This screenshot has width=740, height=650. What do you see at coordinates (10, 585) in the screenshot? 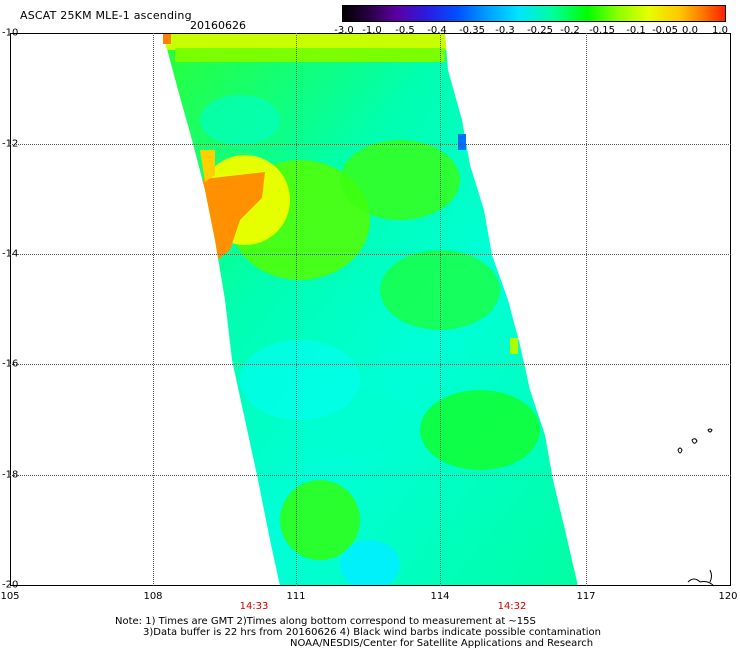
I see `lat-label: -20` at bounding box center [10, 585].